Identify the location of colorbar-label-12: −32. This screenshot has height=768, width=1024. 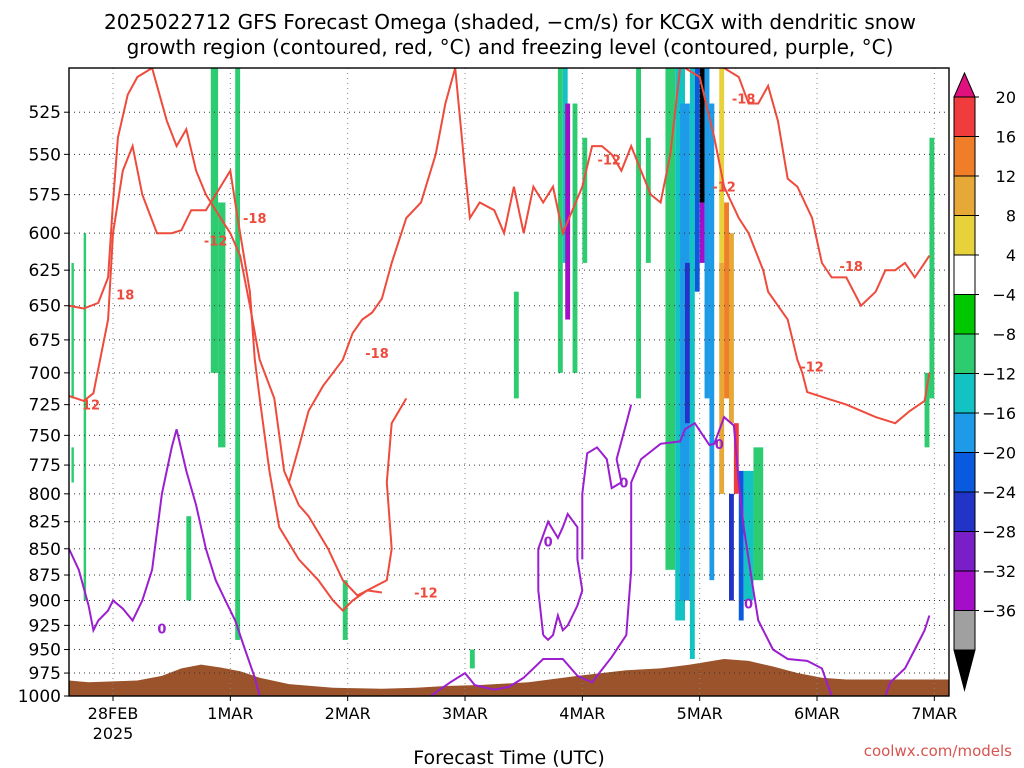
(999, 571).